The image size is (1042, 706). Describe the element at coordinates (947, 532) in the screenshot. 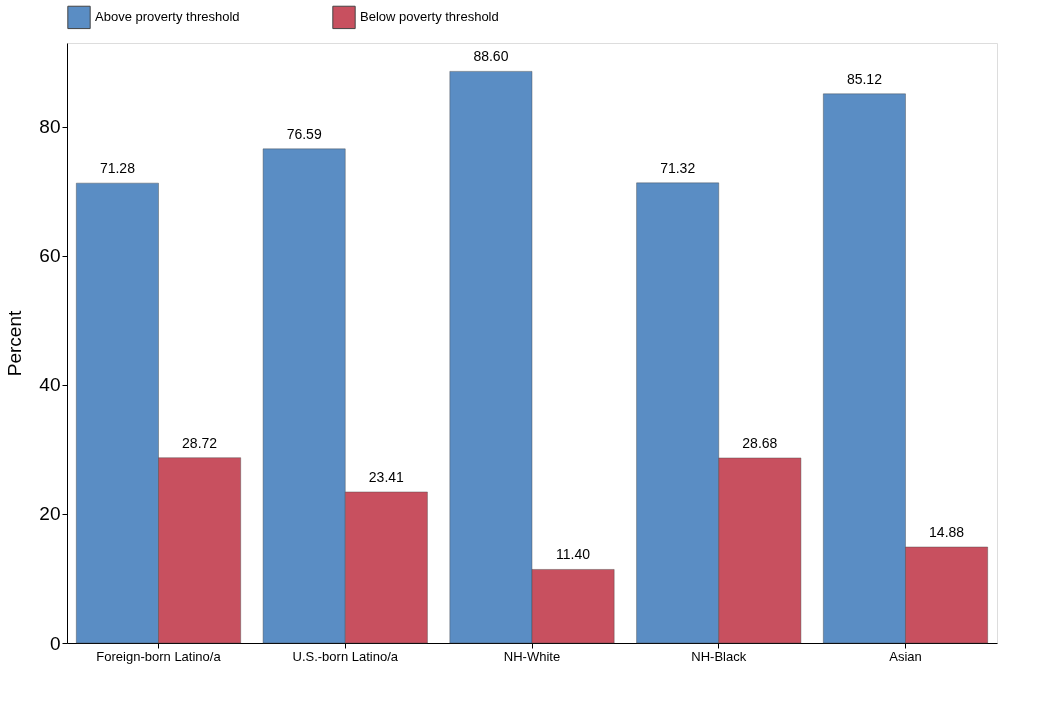

I see `text: 14.88` at that location.